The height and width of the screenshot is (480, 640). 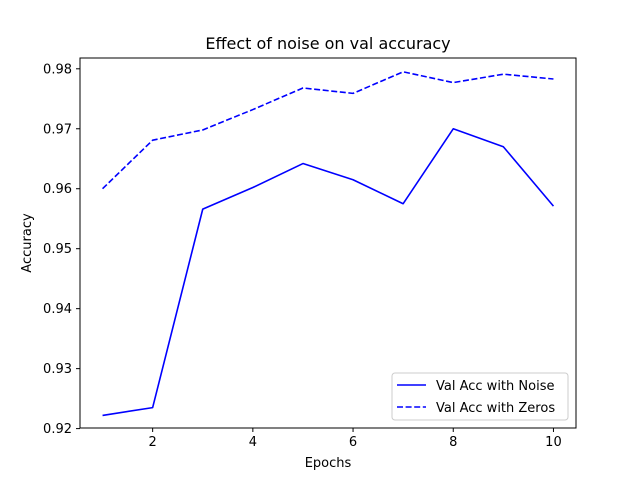 What do you see at coordinates (57, 429) in the screenshot?
I see `y-tick-label: 0.92` at bounding box center [57, 429].